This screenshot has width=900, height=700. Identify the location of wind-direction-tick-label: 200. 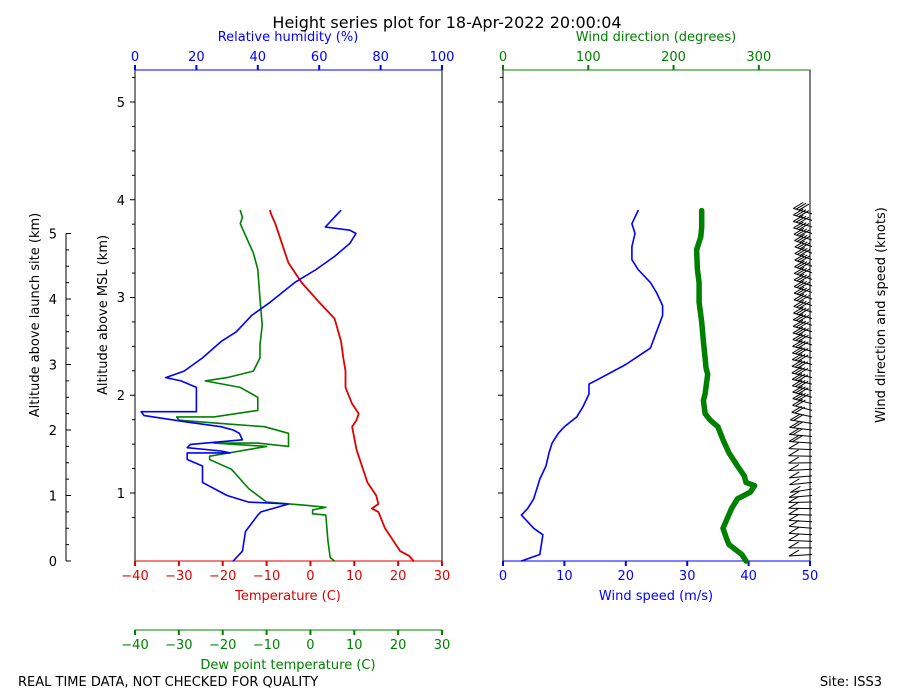
(673, 57).